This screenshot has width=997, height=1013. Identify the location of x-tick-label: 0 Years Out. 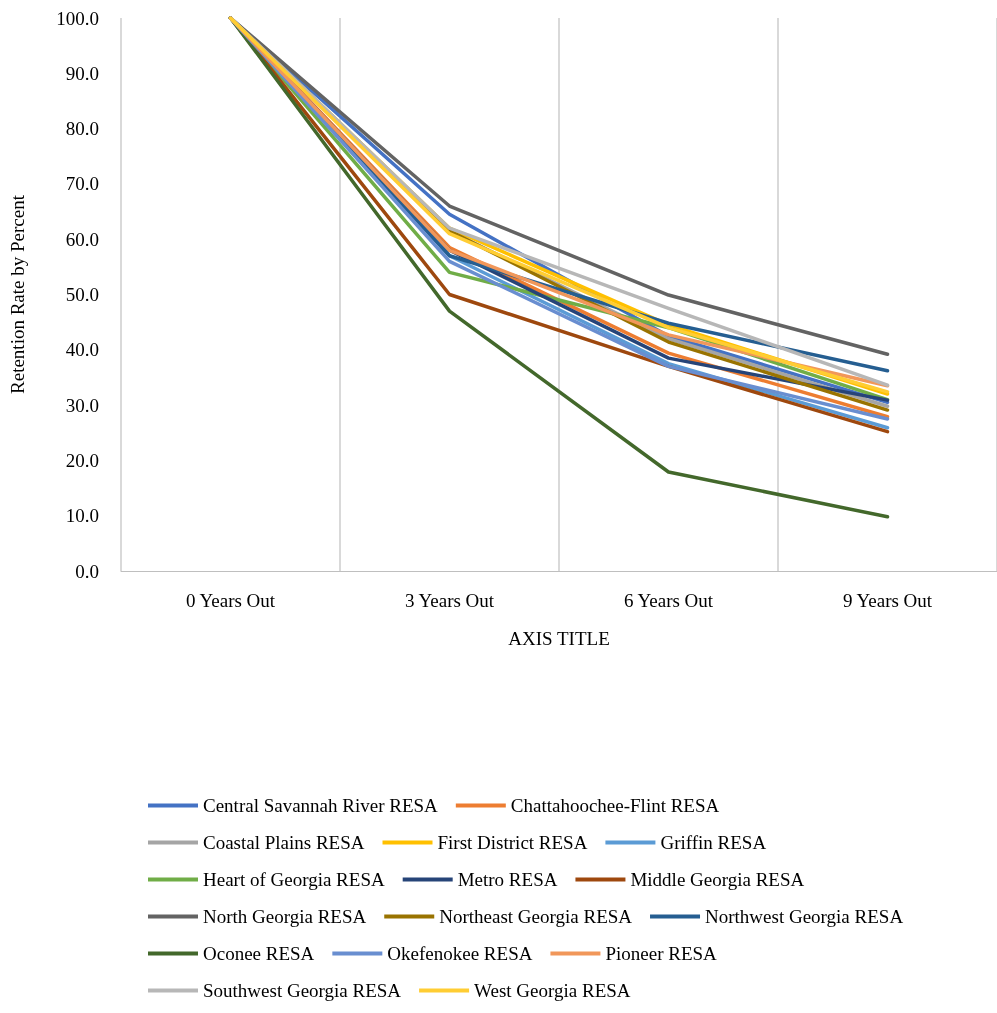
(230, 600).